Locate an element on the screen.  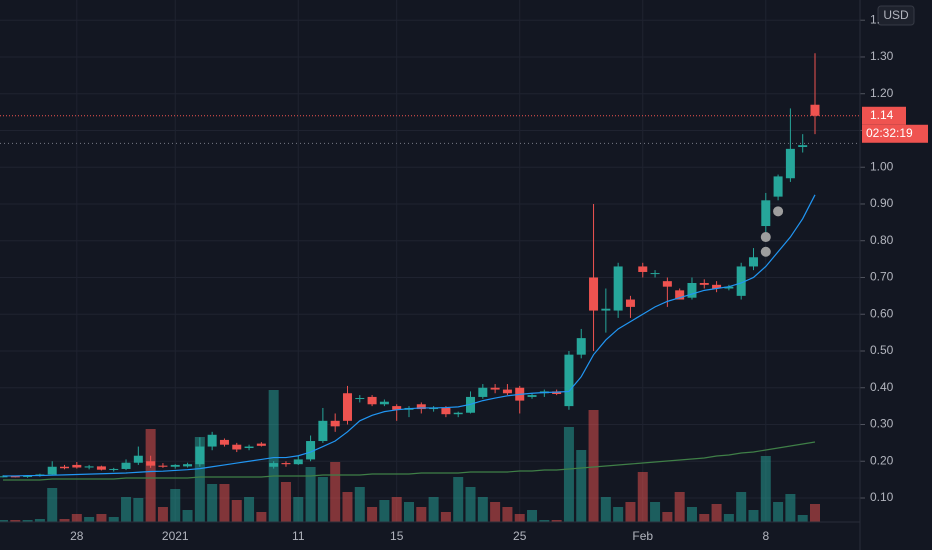
y-tick-label: 0.60 is located at coordinates (882, 313).